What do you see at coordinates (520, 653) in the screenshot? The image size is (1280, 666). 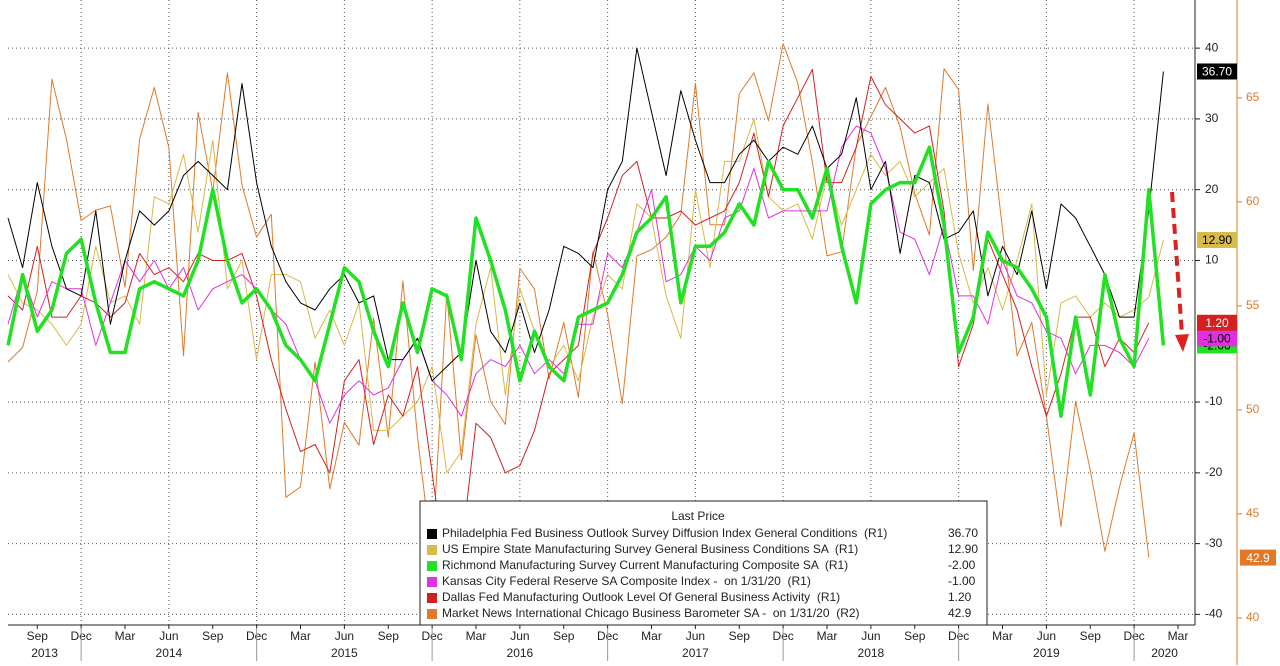 I see `year-label: 2016` at bounding box center [520, 653].